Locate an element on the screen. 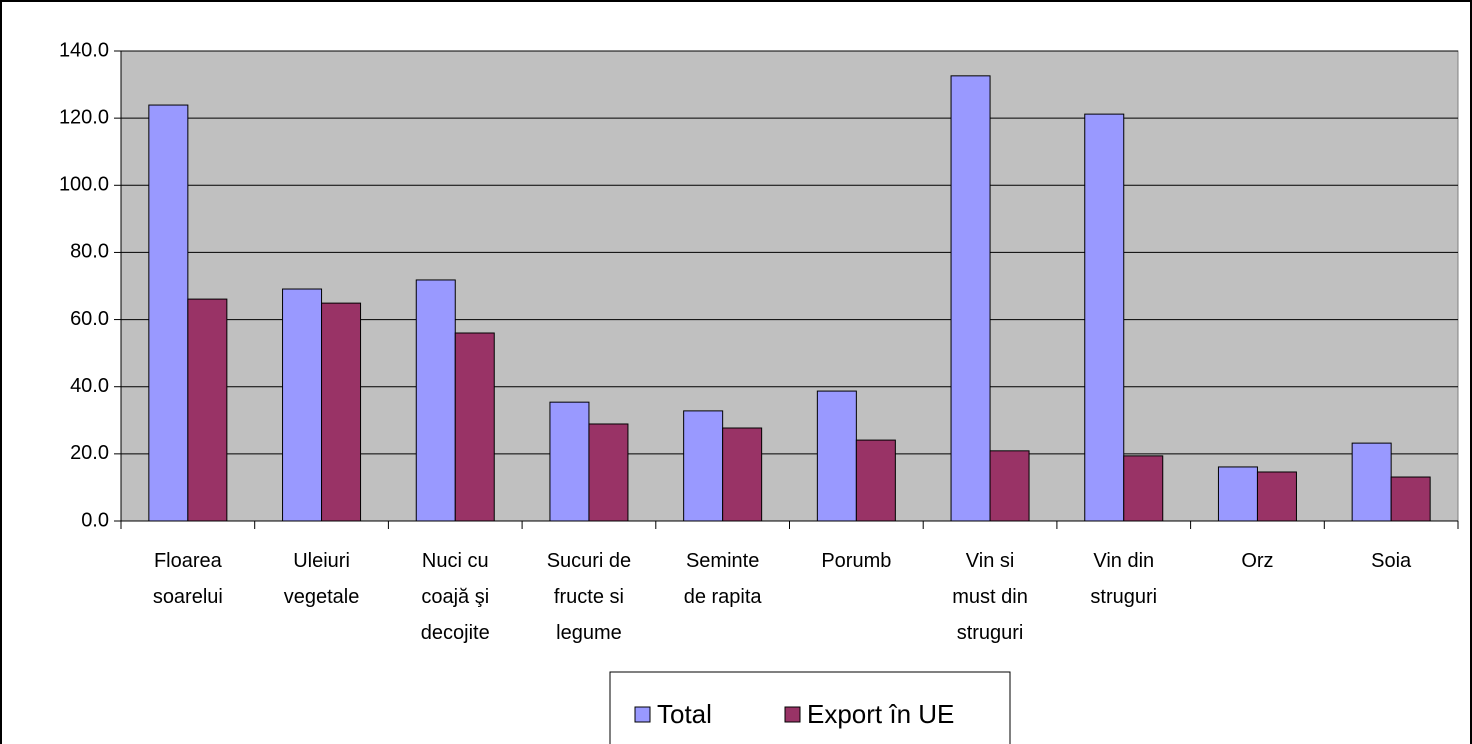 This screenshot has height=744, width=1472. y-tick-label: 0.0 is located at coordinates (95, 520).